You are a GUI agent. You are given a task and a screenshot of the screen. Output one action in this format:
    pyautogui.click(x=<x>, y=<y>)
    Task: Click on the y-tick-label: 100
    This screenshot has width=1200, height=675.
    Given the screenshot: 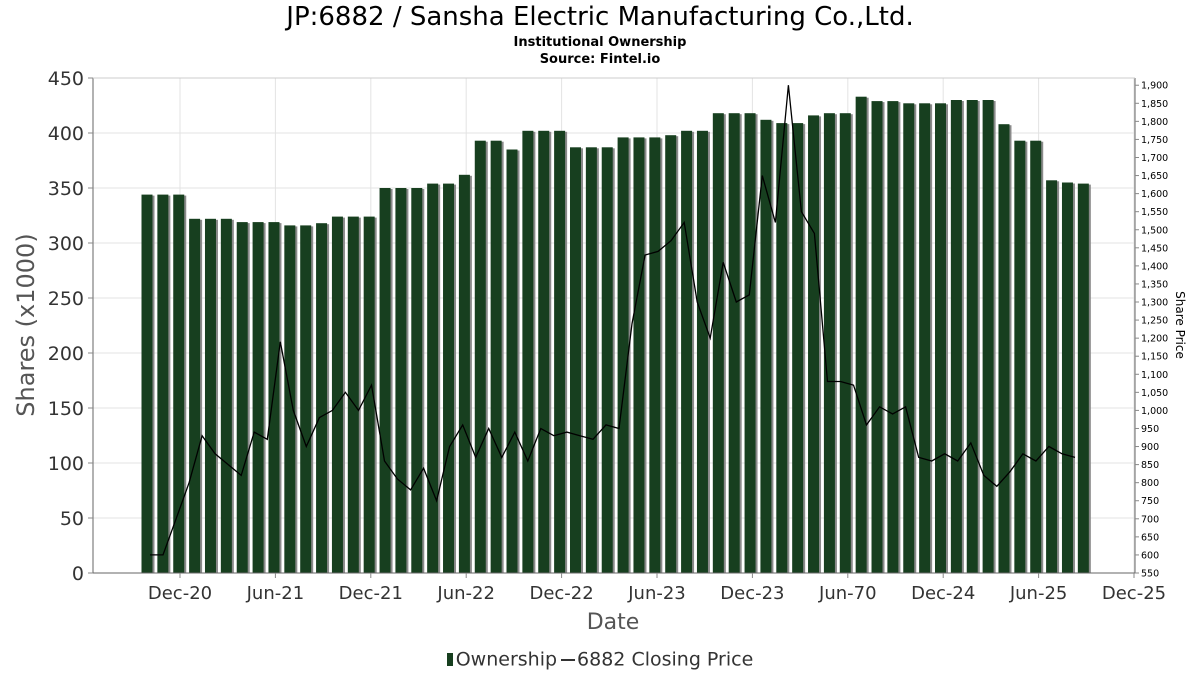 What is the action you would take?
    pyautogui.click(x=66, y=464)
    